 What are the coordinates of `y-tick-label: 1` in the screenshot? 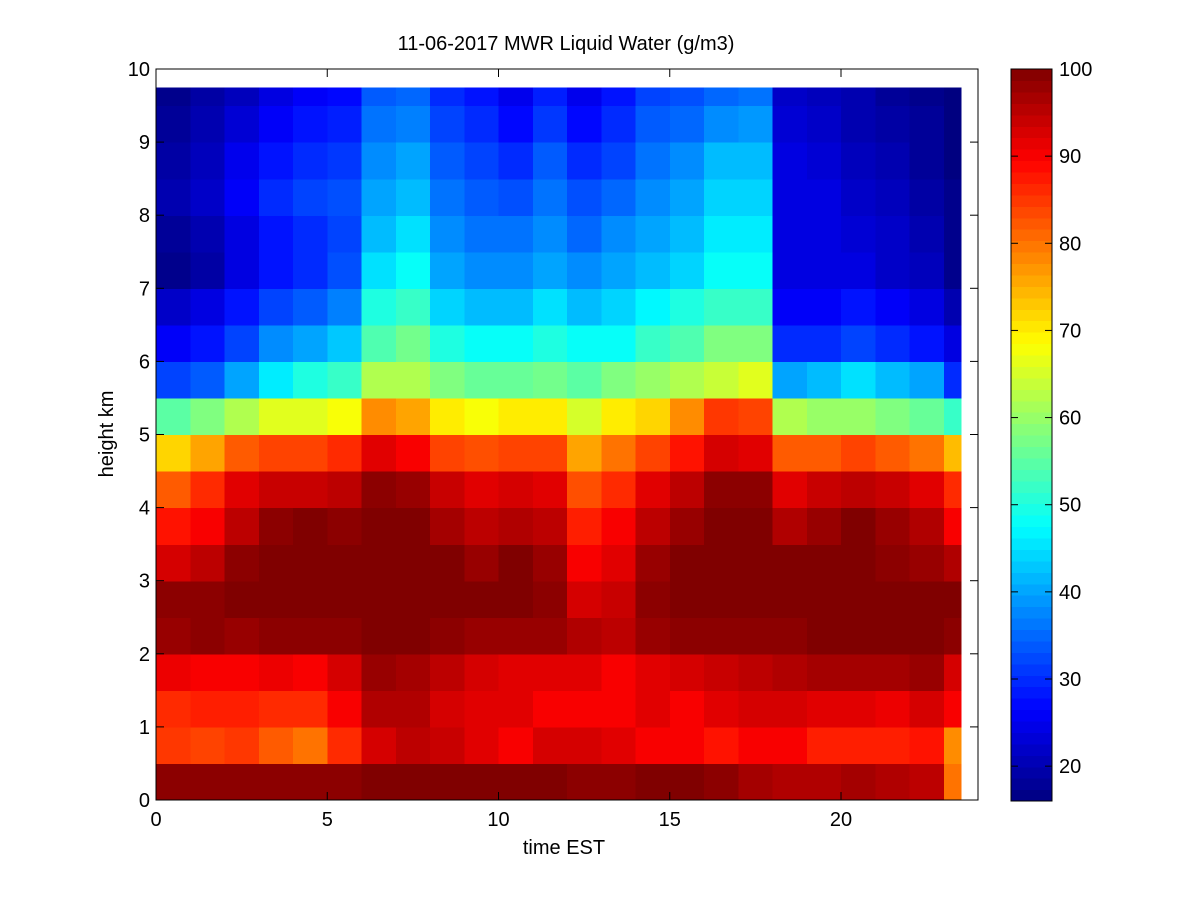 It's located at (144, 728).